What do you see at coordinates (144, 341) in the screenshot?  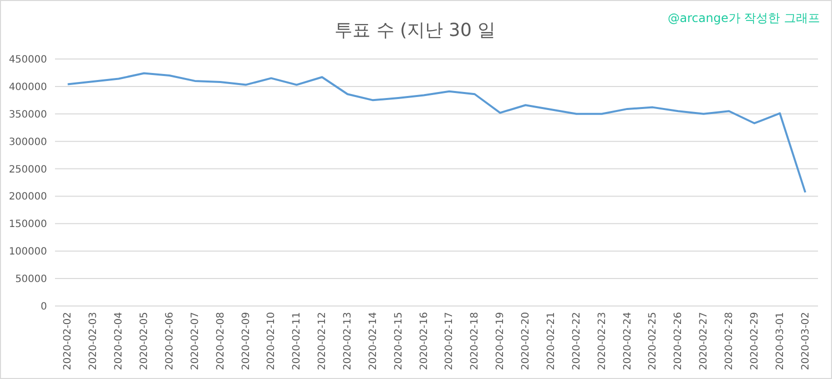 I see `x-tick-label: 2020-02-05` at bounding box center [144, 341].